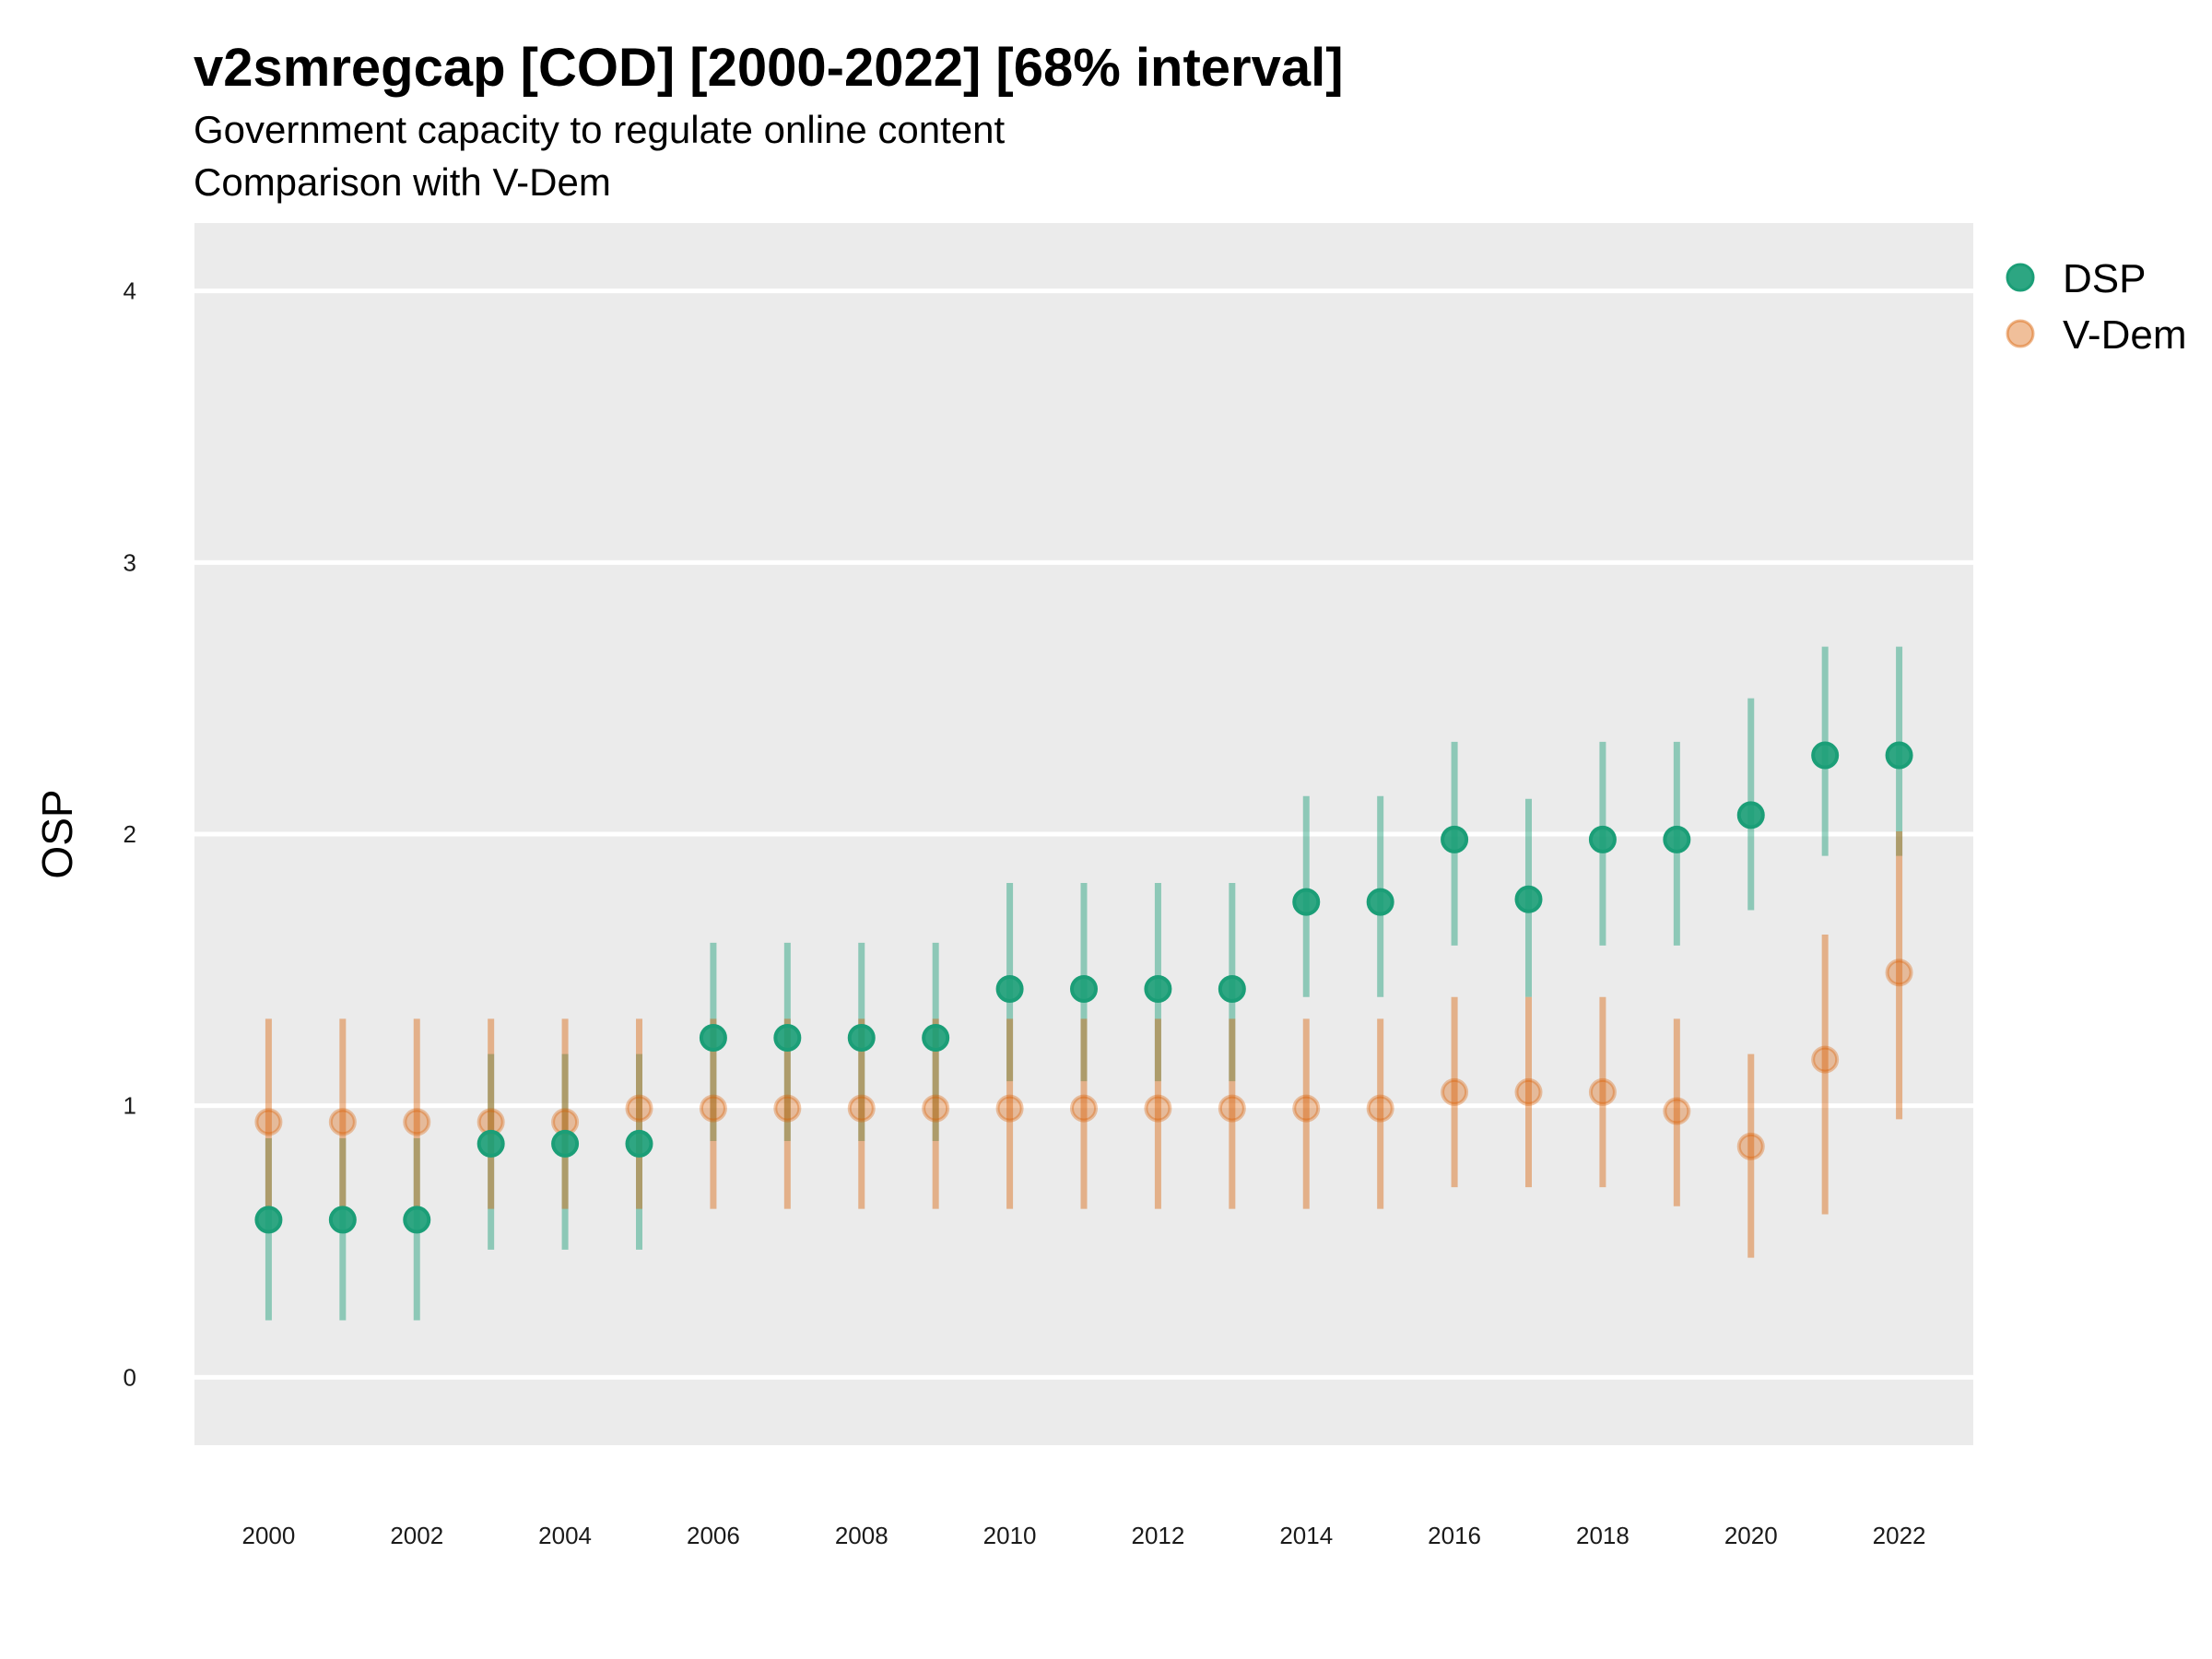 Image resolution: width=2212 pixels, height=1659 pixels. Describe the element at coordinates (130, 1106) in the screenshot. I see `y-tick-label: 1` at that location.